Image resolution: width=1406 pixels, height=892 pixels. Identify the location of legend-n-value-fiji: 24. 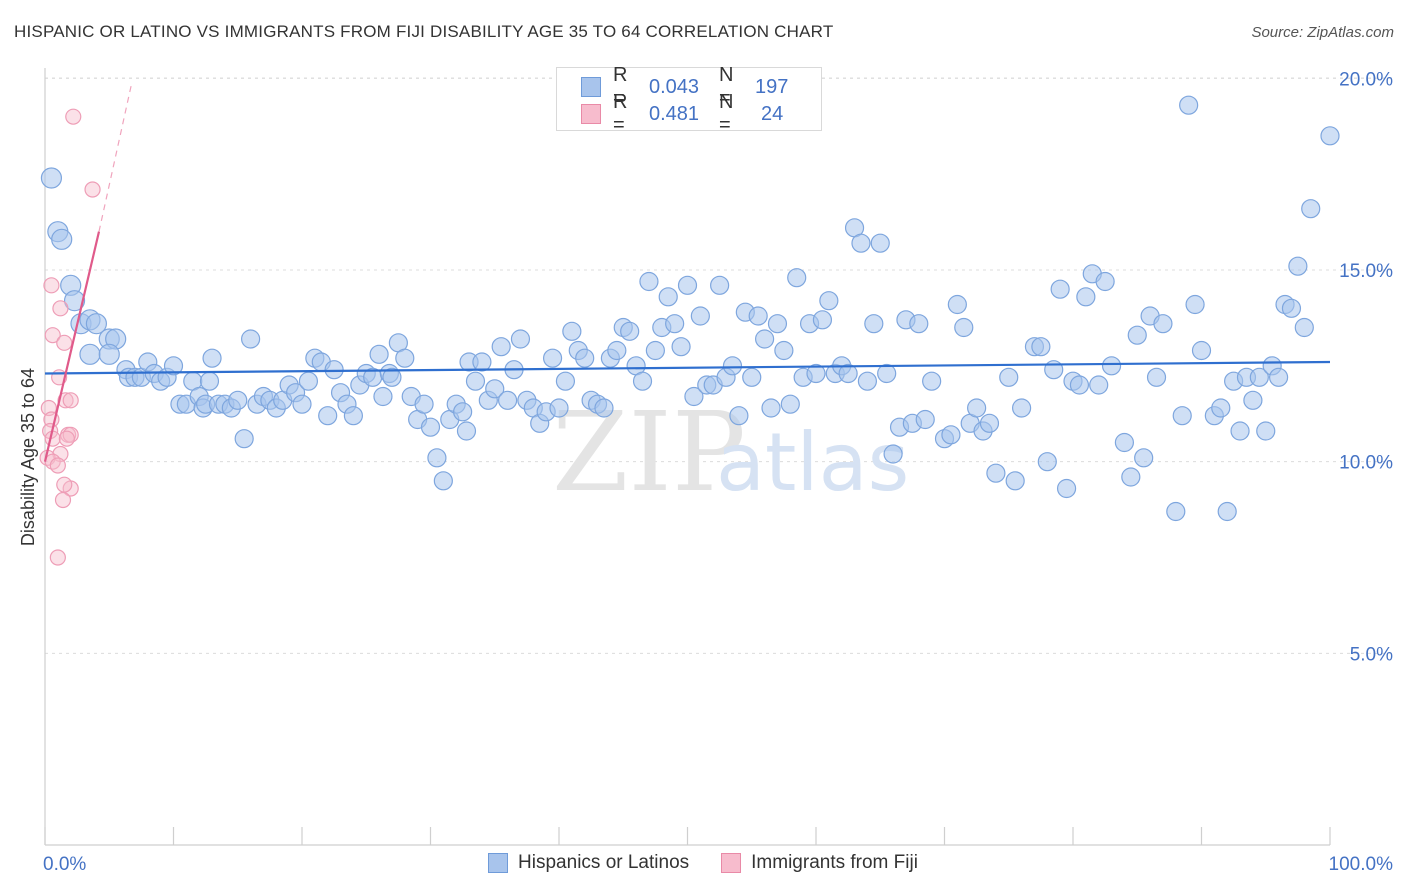
(772, 113).